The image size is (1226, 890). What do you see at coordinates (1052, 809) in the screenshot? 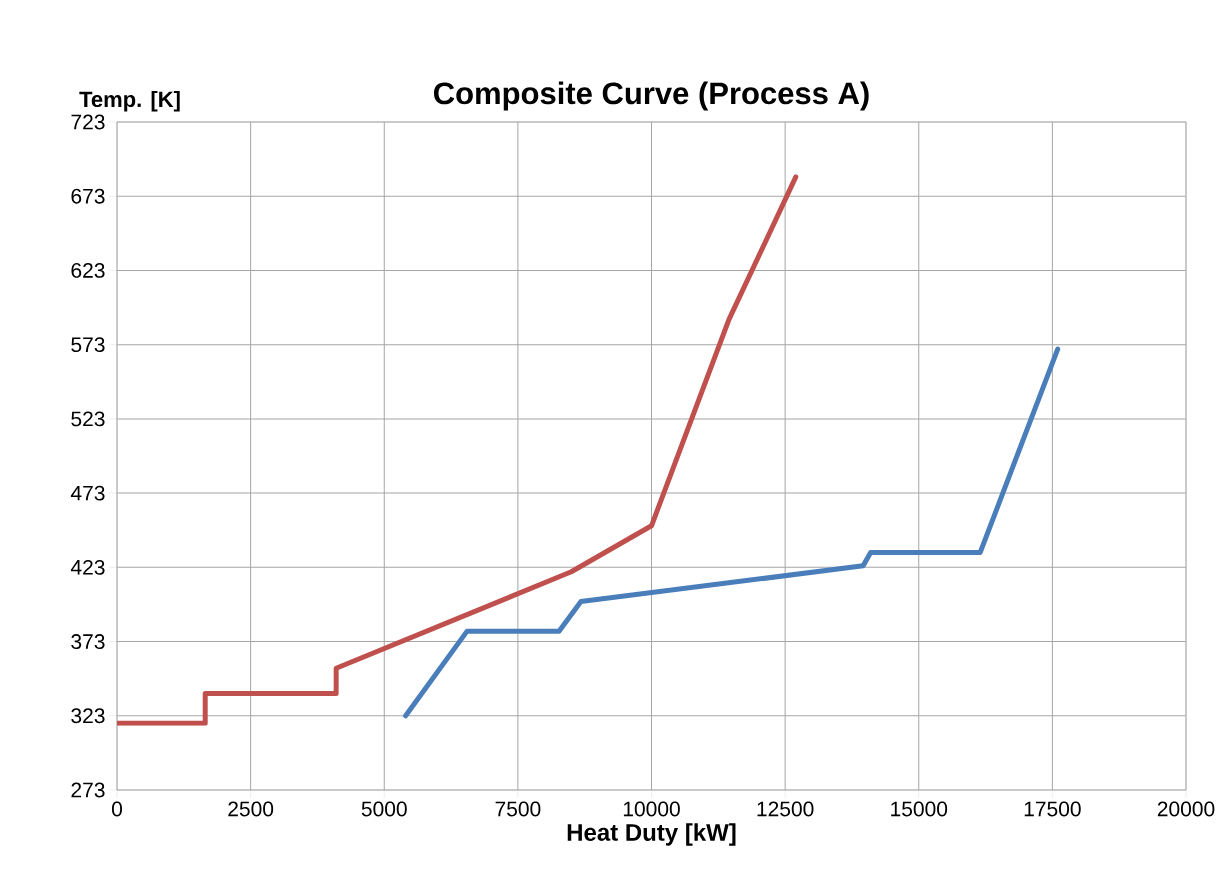
I see `x-tick-label: 17500` at bounding box center [1052, 809].